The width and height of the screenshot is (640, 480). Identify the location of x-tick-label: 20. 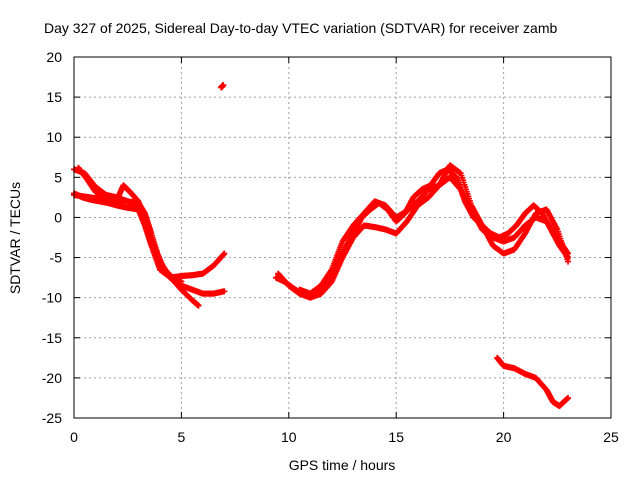
(504, 437).